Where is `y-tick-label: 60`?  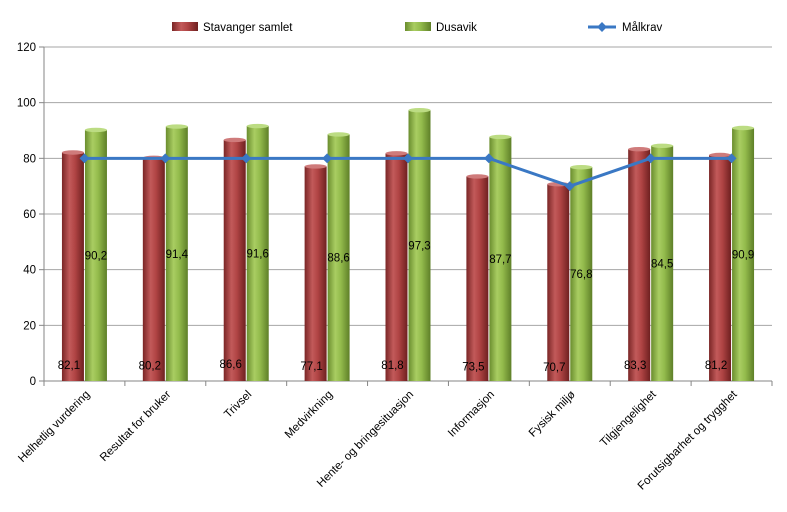
y-tick-label: 60 is located at coordinates (29, 215).